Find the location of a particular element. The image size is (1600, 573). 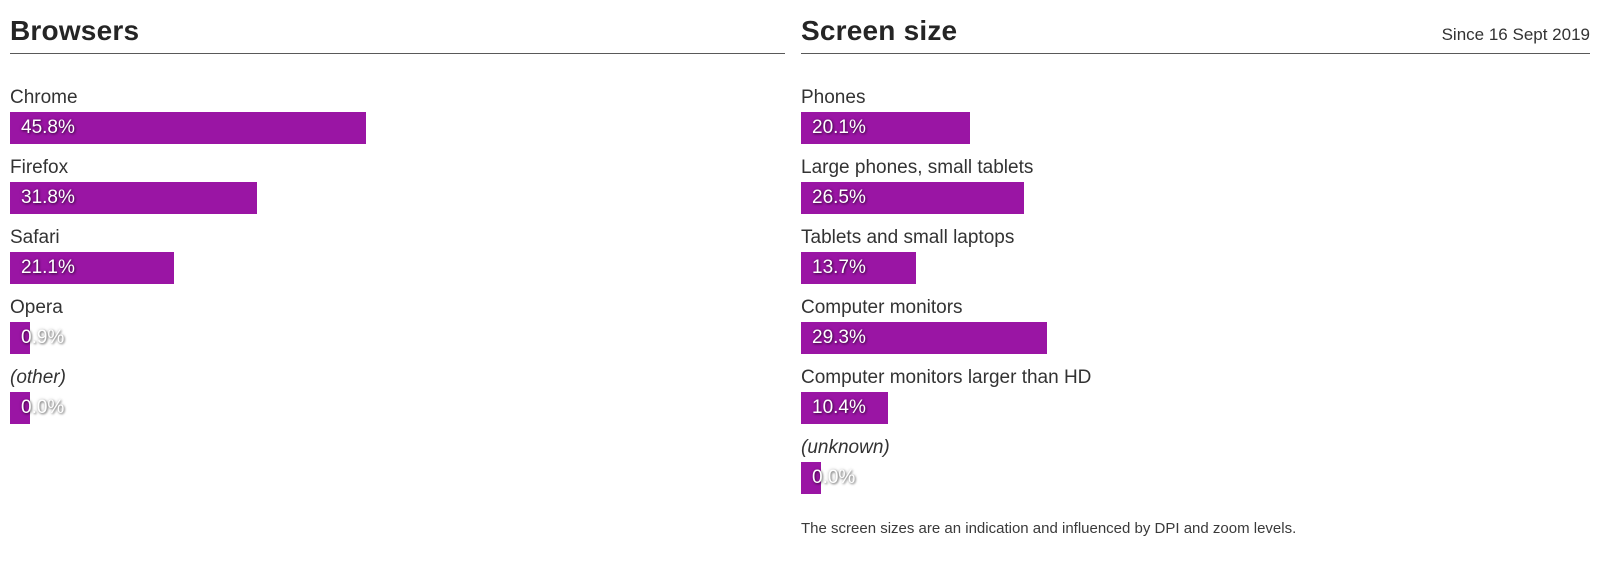

stat-value: 20.1% is located at coordinates (839, 127).